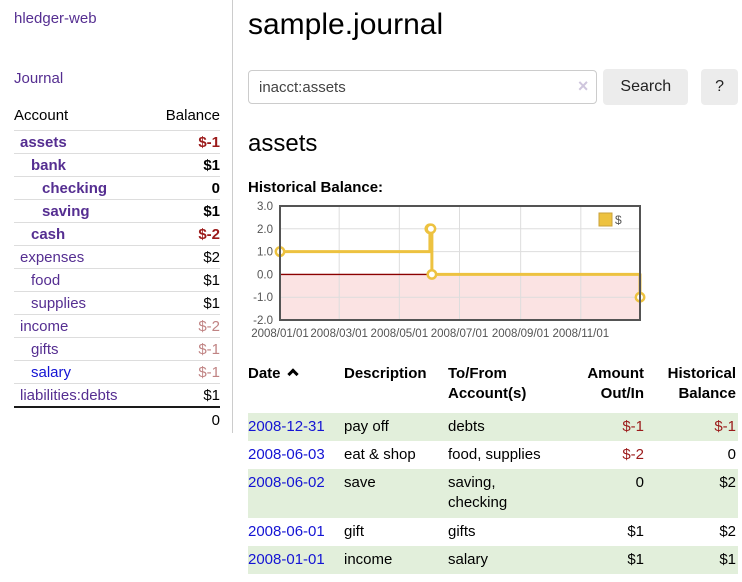 This screenshot has width=742, height=582. I want to click on app-brand-link: hledger-web, so click(55, 18).